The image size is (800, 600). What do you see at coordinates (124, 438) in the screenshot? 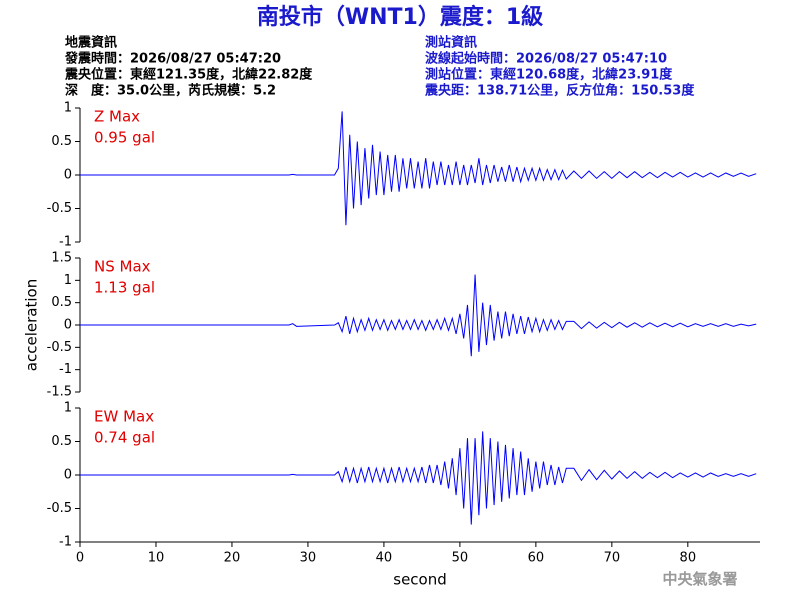
I see `panel-annotation: 0.74 gal` at bounding box center [124, 438].